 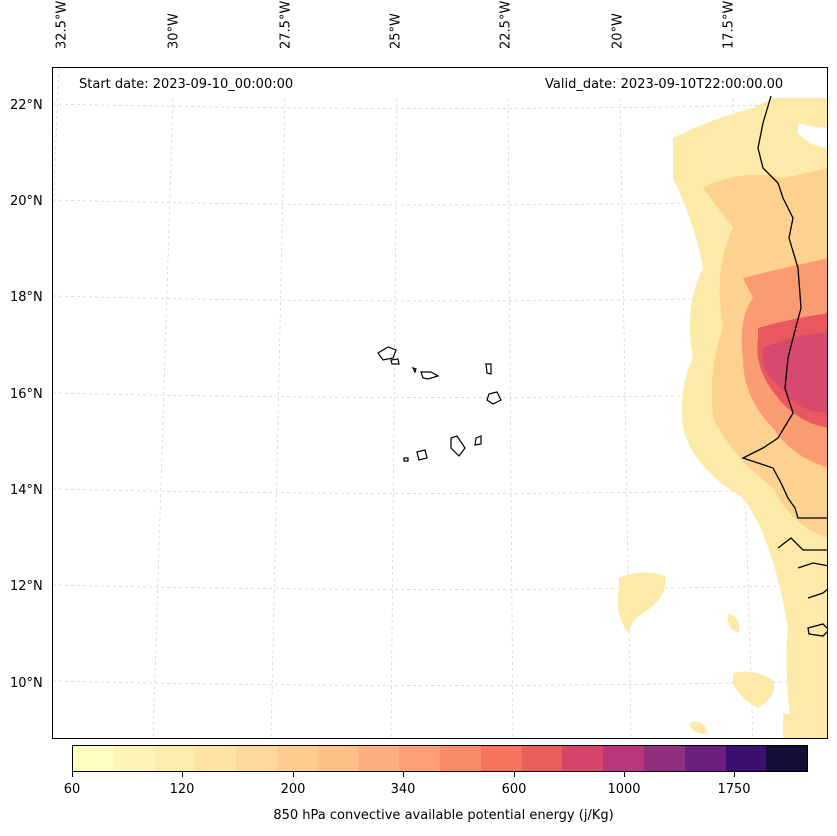 What do you see at coordinates (286, 24) in the screenshot?
I see `longitude-label: 27.5°W` at bounding box center [286, 24].